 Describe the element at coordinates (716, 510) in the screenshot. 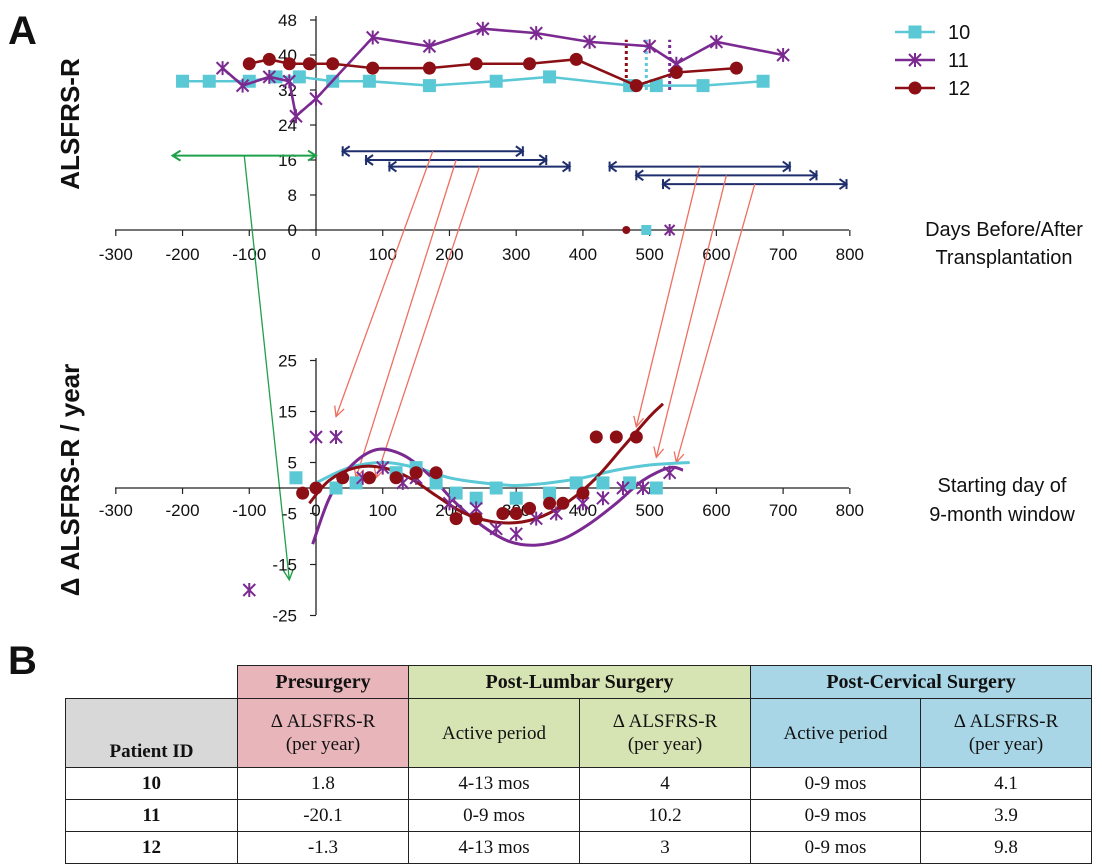

I see `bottom-x-tick-label: 600` at that location.